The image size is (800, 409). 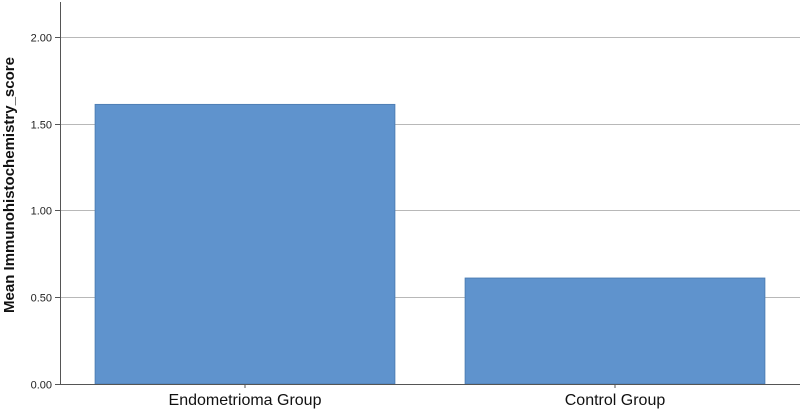 What do you see at coordinates (245, 400) in the screenshot?
I see `x-tick-label: Endometrioma Group` at bounding box center [245, 400].